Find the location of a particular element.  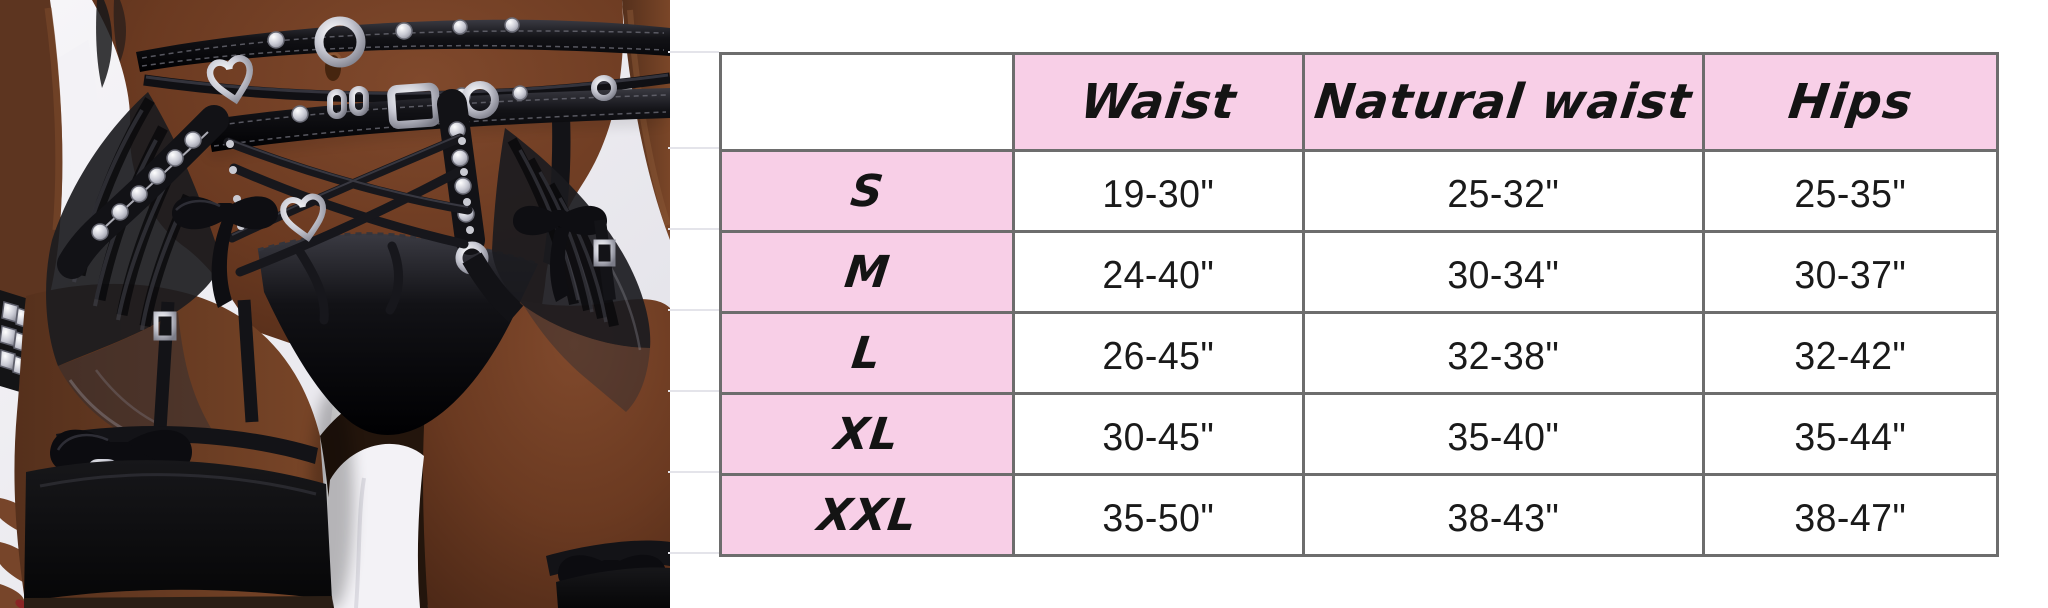

hips-value-cell: 30-37" is located at coordinates (1850, 272).